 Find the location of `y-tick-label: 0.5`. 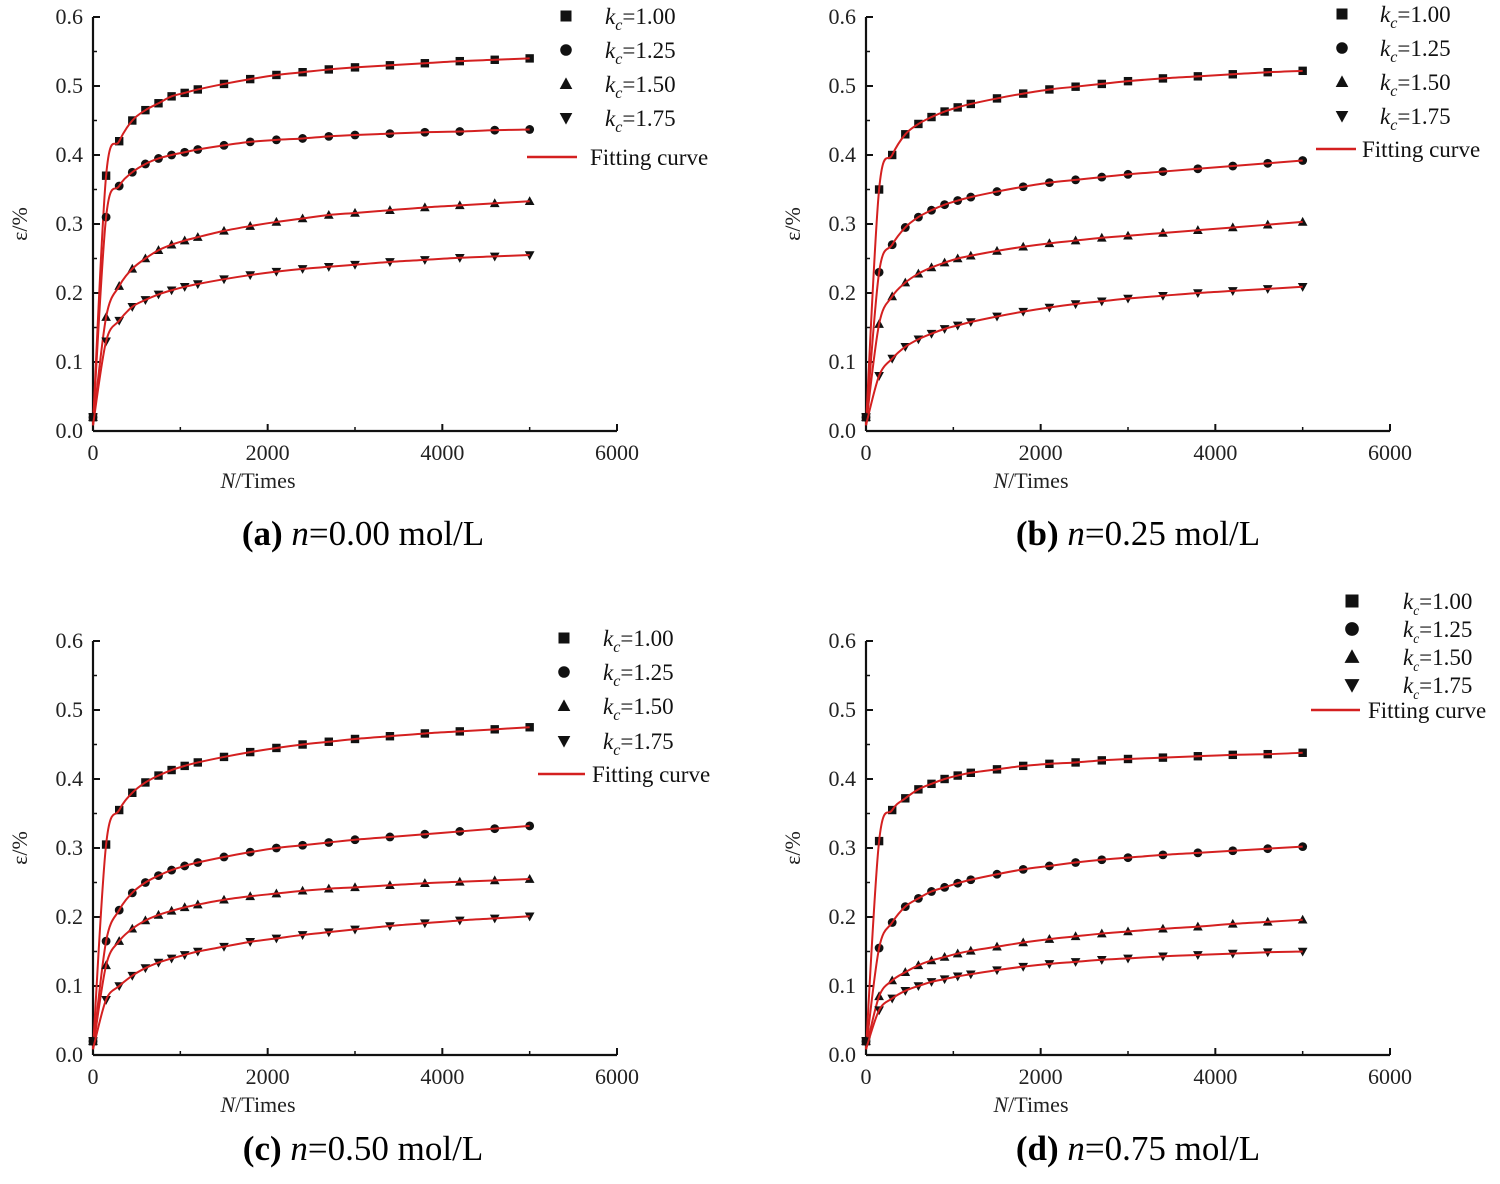

y-tick-label: 0.5 is located at coordinates (70, 85).